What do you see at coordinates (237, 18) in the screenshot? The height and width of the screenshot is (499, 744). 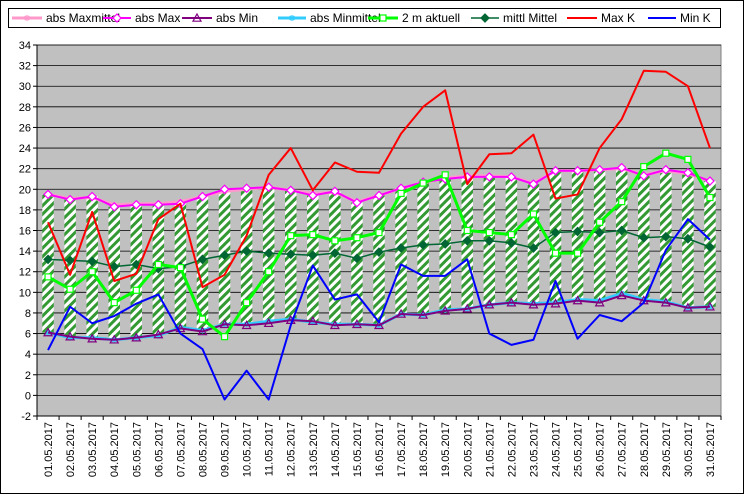 I see `legend-label-abs-min: abs Min` at bounding box center [237, 18].